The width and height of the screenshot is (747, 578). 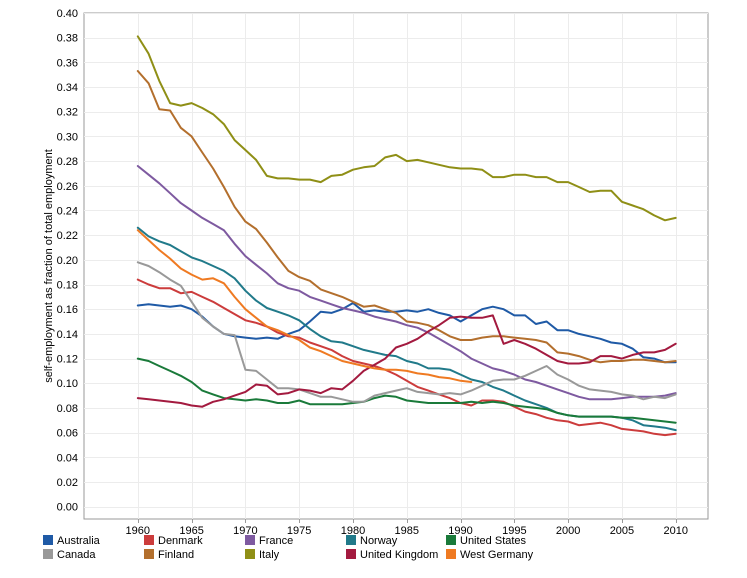 What do you see at coordinates (67, 236) in the screenshot?
I see `y-tick-label: 0.22` at bounding box center [67, 236].